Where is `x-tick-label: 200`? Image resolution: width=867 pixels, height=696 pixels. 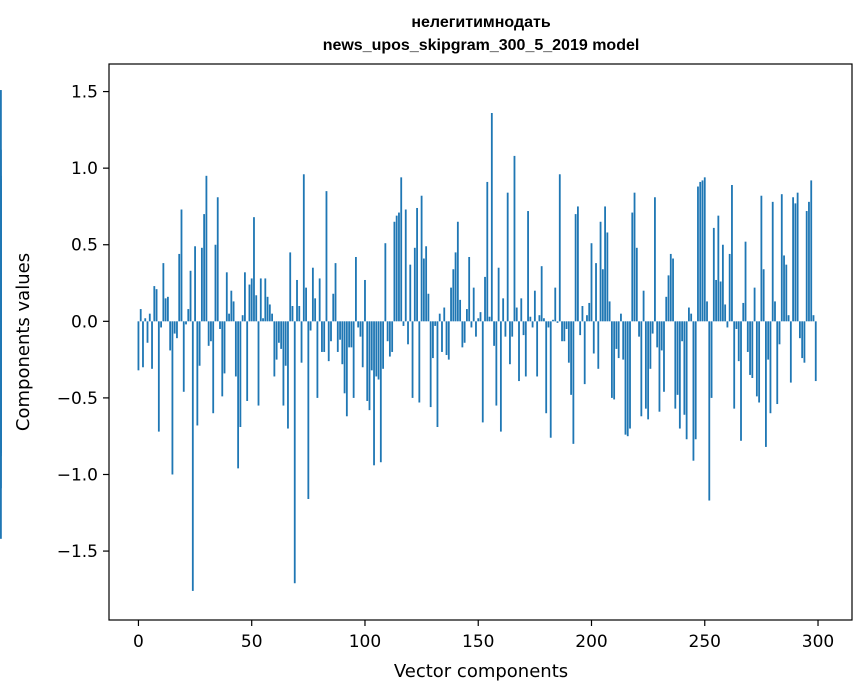 x-tick-label: 200 is located at coordinates (591, 642).